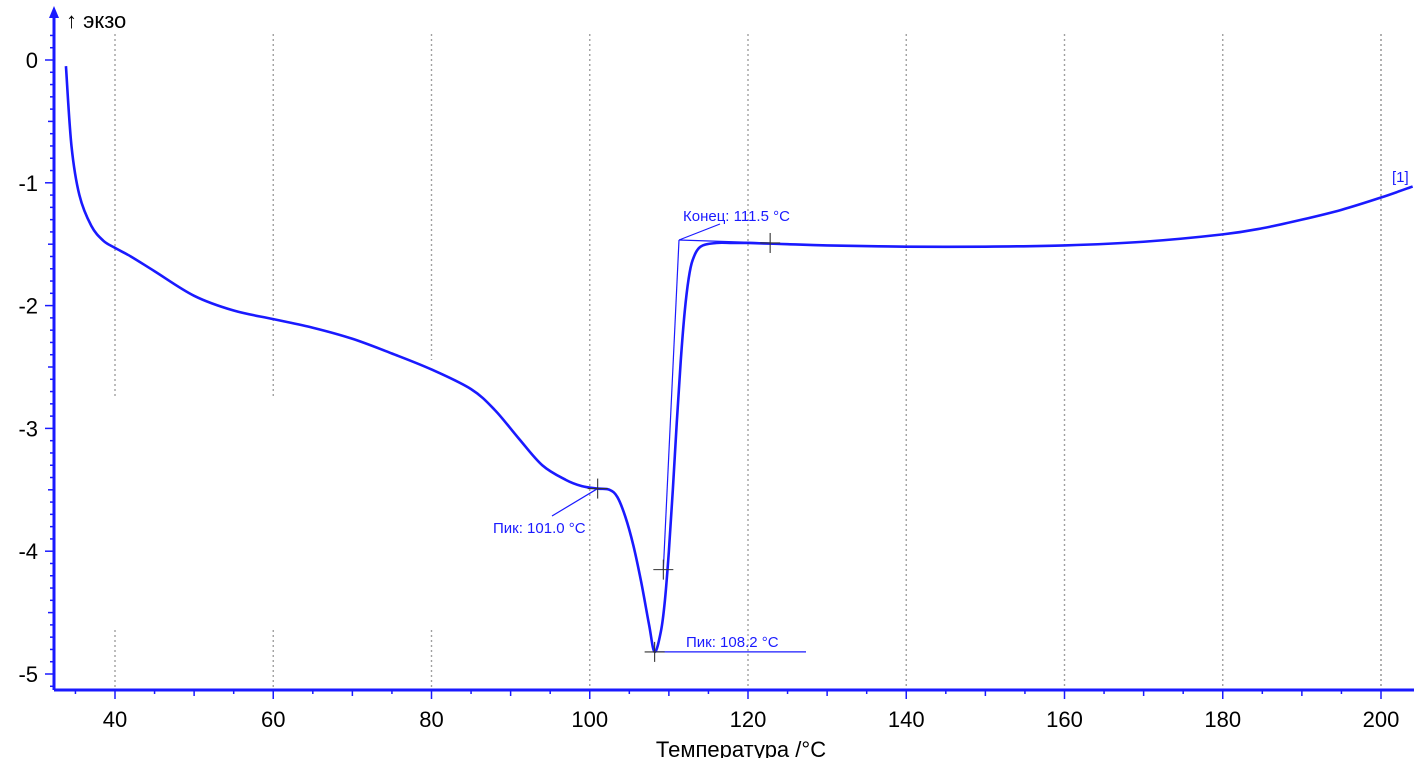 Image resolution: width=1419 pixels, height=758 pixels. What do you see at coordinates (736, 216) in the screenshot?
I see `annotation-end: Конец: 111.5 °C` at bounding box center [736, 216].